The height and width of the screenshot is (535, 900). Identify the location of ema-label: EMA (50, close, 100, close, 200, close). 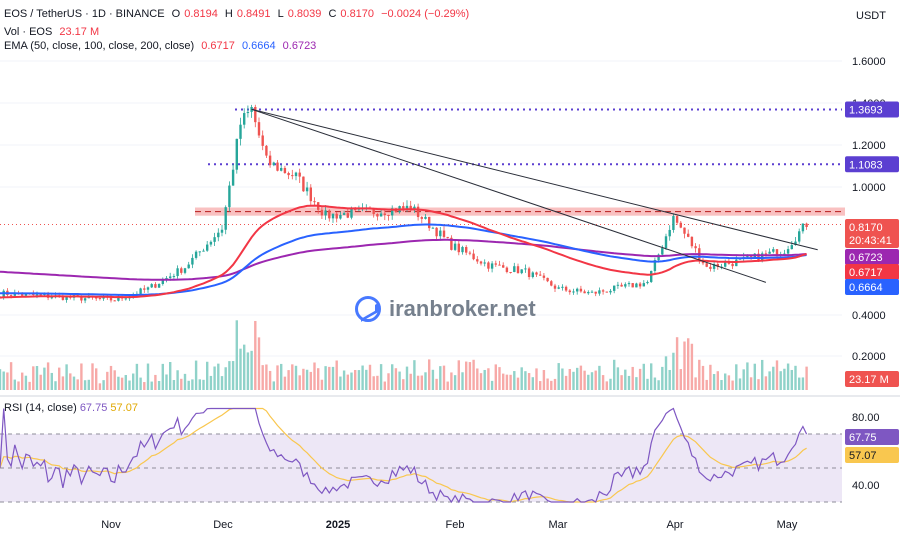
(99, 46).